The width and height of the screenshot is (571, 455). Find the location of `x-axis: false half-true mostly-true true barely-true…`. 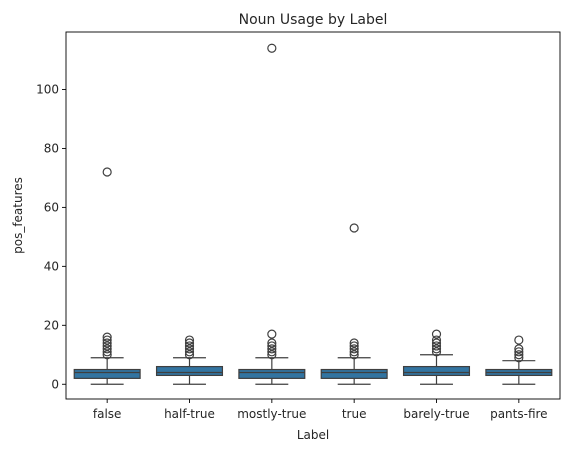

x-axis: false half-true mostly-true true barely-true… is located at coordinates (320, 410).